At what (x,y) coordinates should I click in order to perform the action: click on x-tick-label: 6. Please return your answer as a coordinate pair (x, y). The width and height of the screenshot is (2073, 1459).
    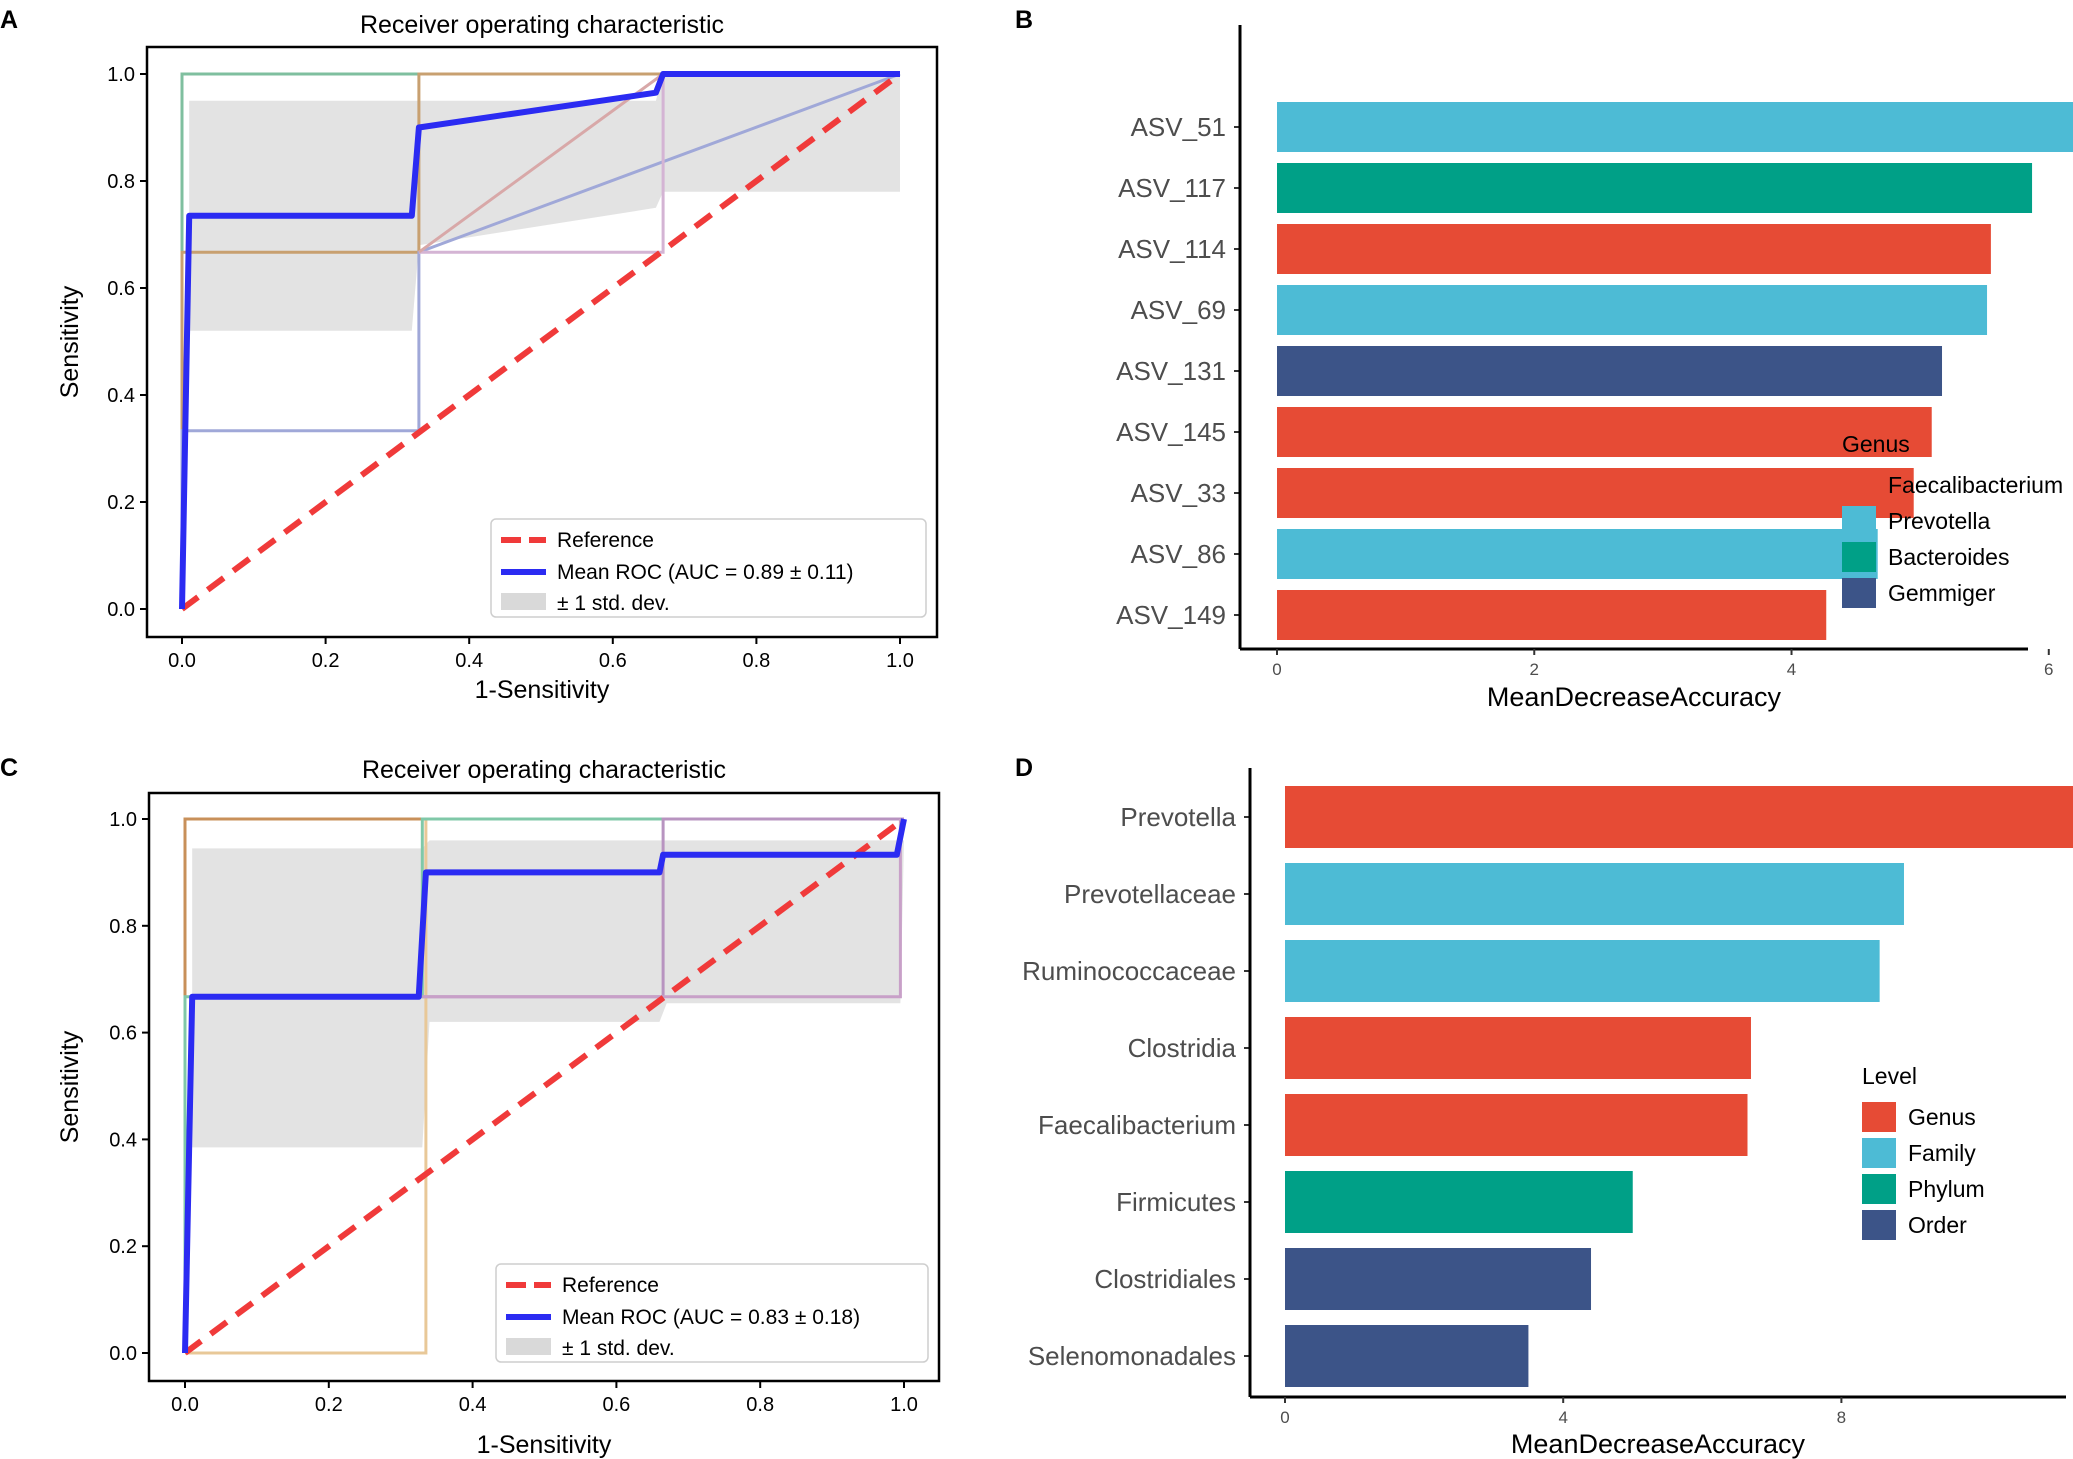
    Looking at the image, I should click on (2048, 669).